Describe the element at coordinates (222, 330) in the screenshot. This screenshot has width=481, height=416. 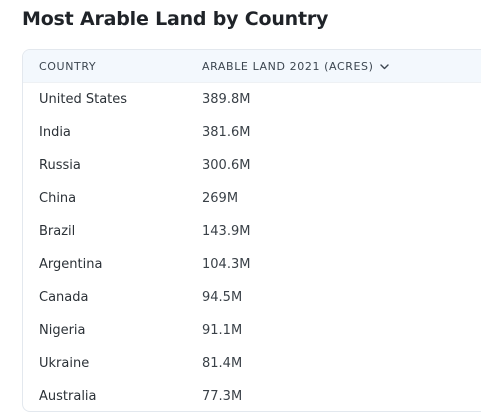
I see `arable-land-cell: 91.1M` at that location.